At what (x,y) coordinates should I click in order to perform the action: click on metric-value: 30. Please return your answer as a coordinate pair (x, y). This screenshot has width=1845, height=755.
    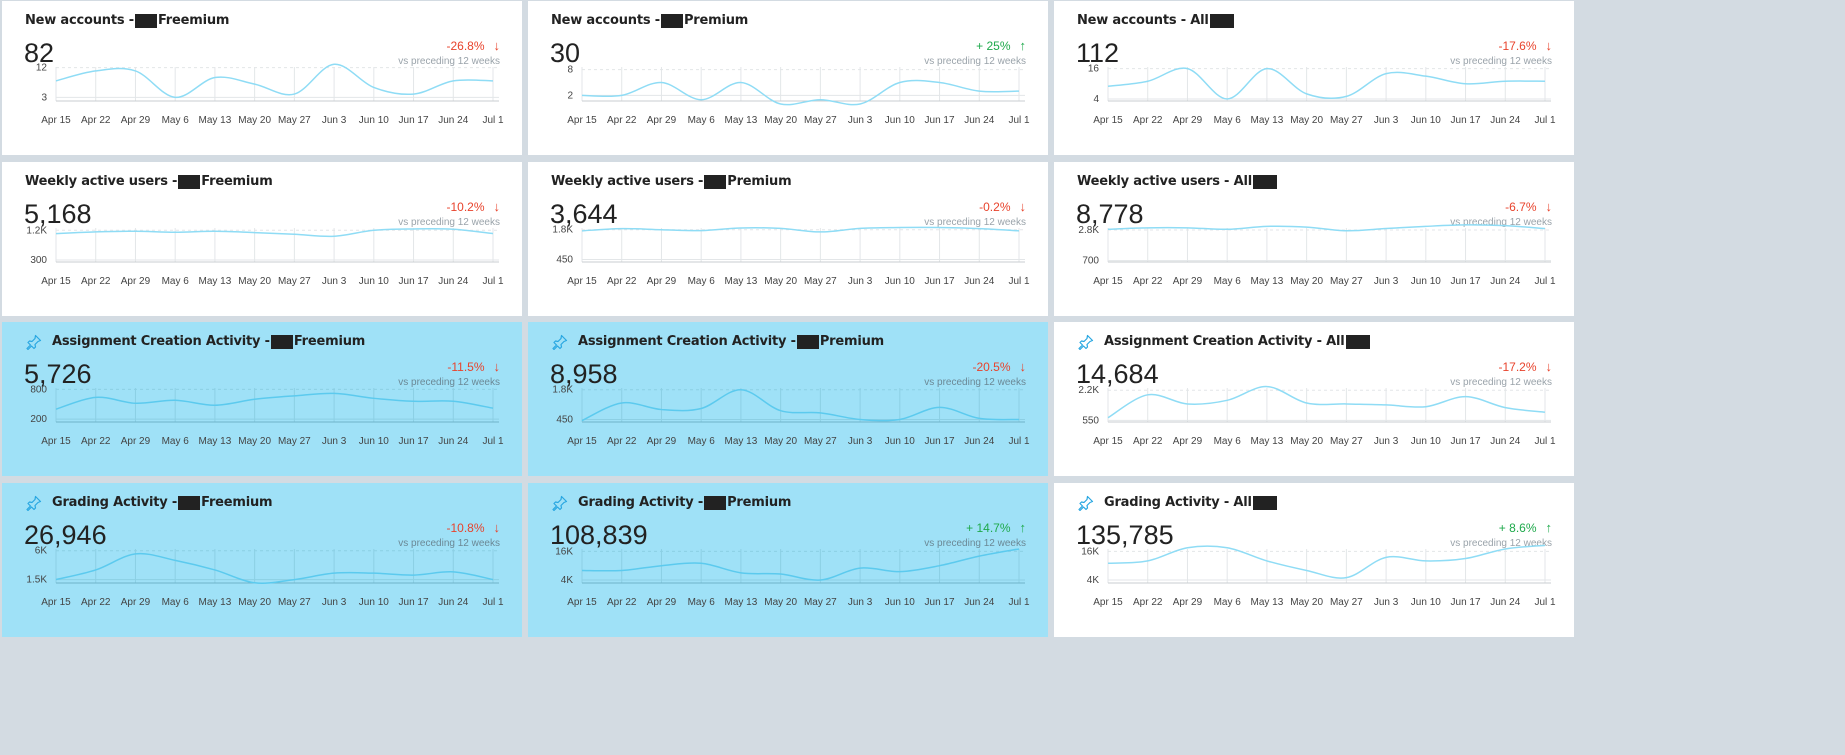
    Looking at the image, I should click on (565, 53).